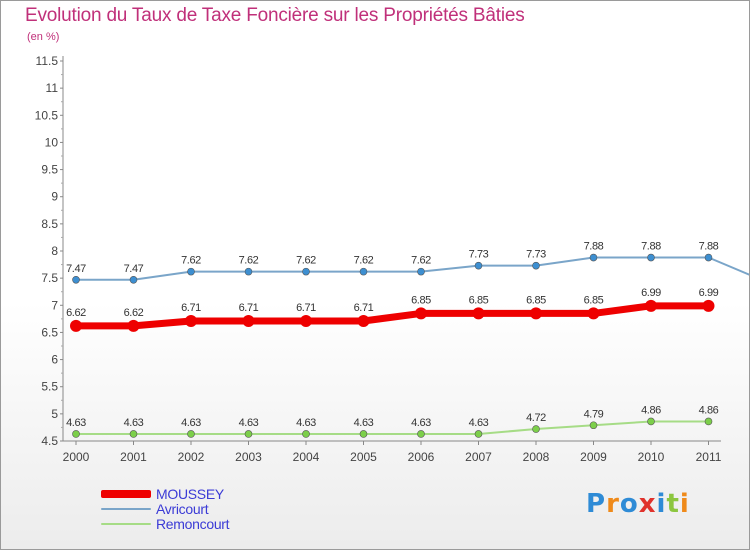  I want to click on legend-swatch-moussey, so click(126, 493).